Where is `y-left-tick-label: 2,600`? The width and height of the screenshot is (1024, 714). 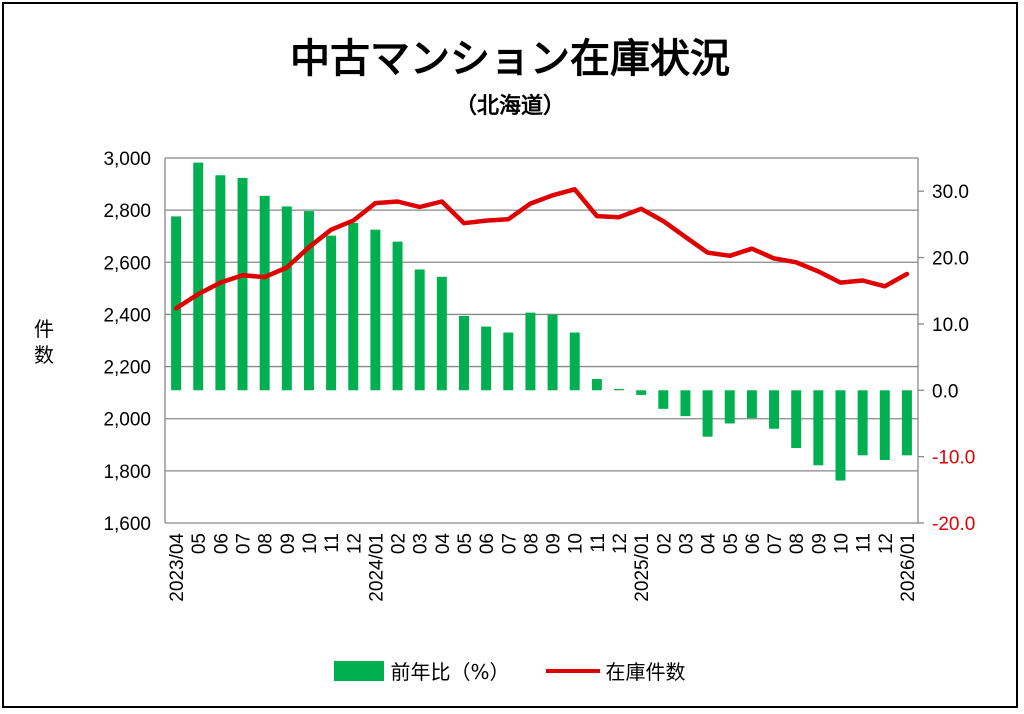 y-left-tick-label: 2,600 is located at coordinates (127, 263).